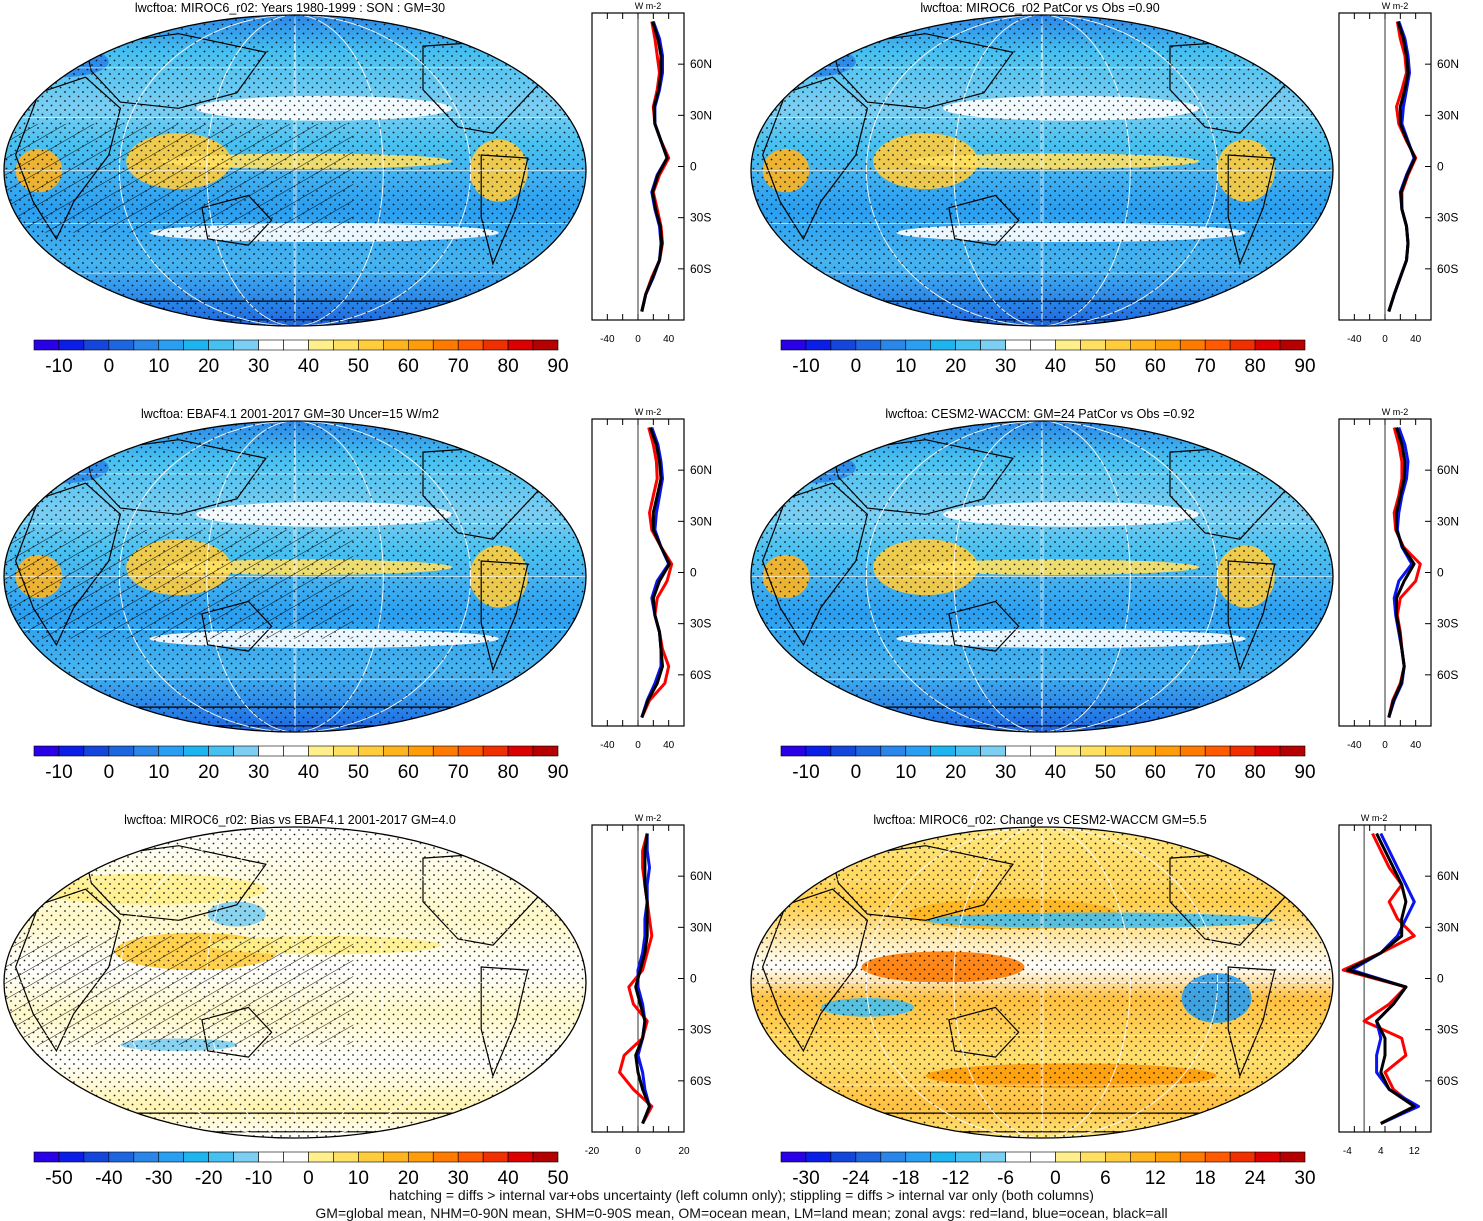 The image size is (1483, 1221). I want to click on hatching-overlay, so click(179, 178).